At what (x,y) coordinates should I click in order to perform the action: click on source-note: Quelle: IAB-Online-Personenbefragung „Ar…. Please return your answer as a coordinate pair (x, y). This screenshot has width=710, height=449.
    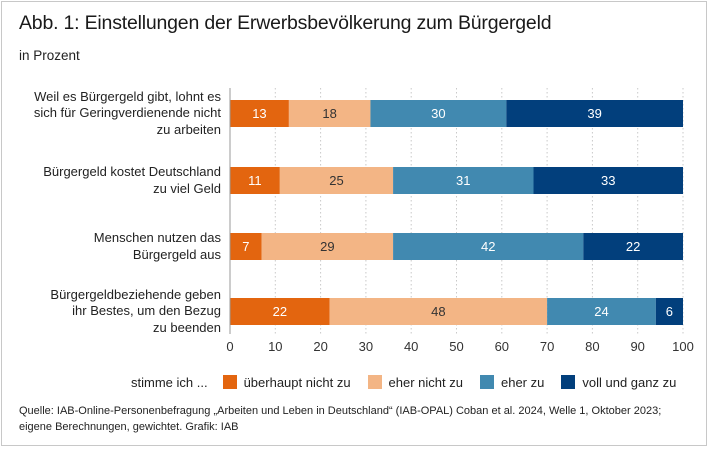
    Looking at the image, I should click on (359, 419).